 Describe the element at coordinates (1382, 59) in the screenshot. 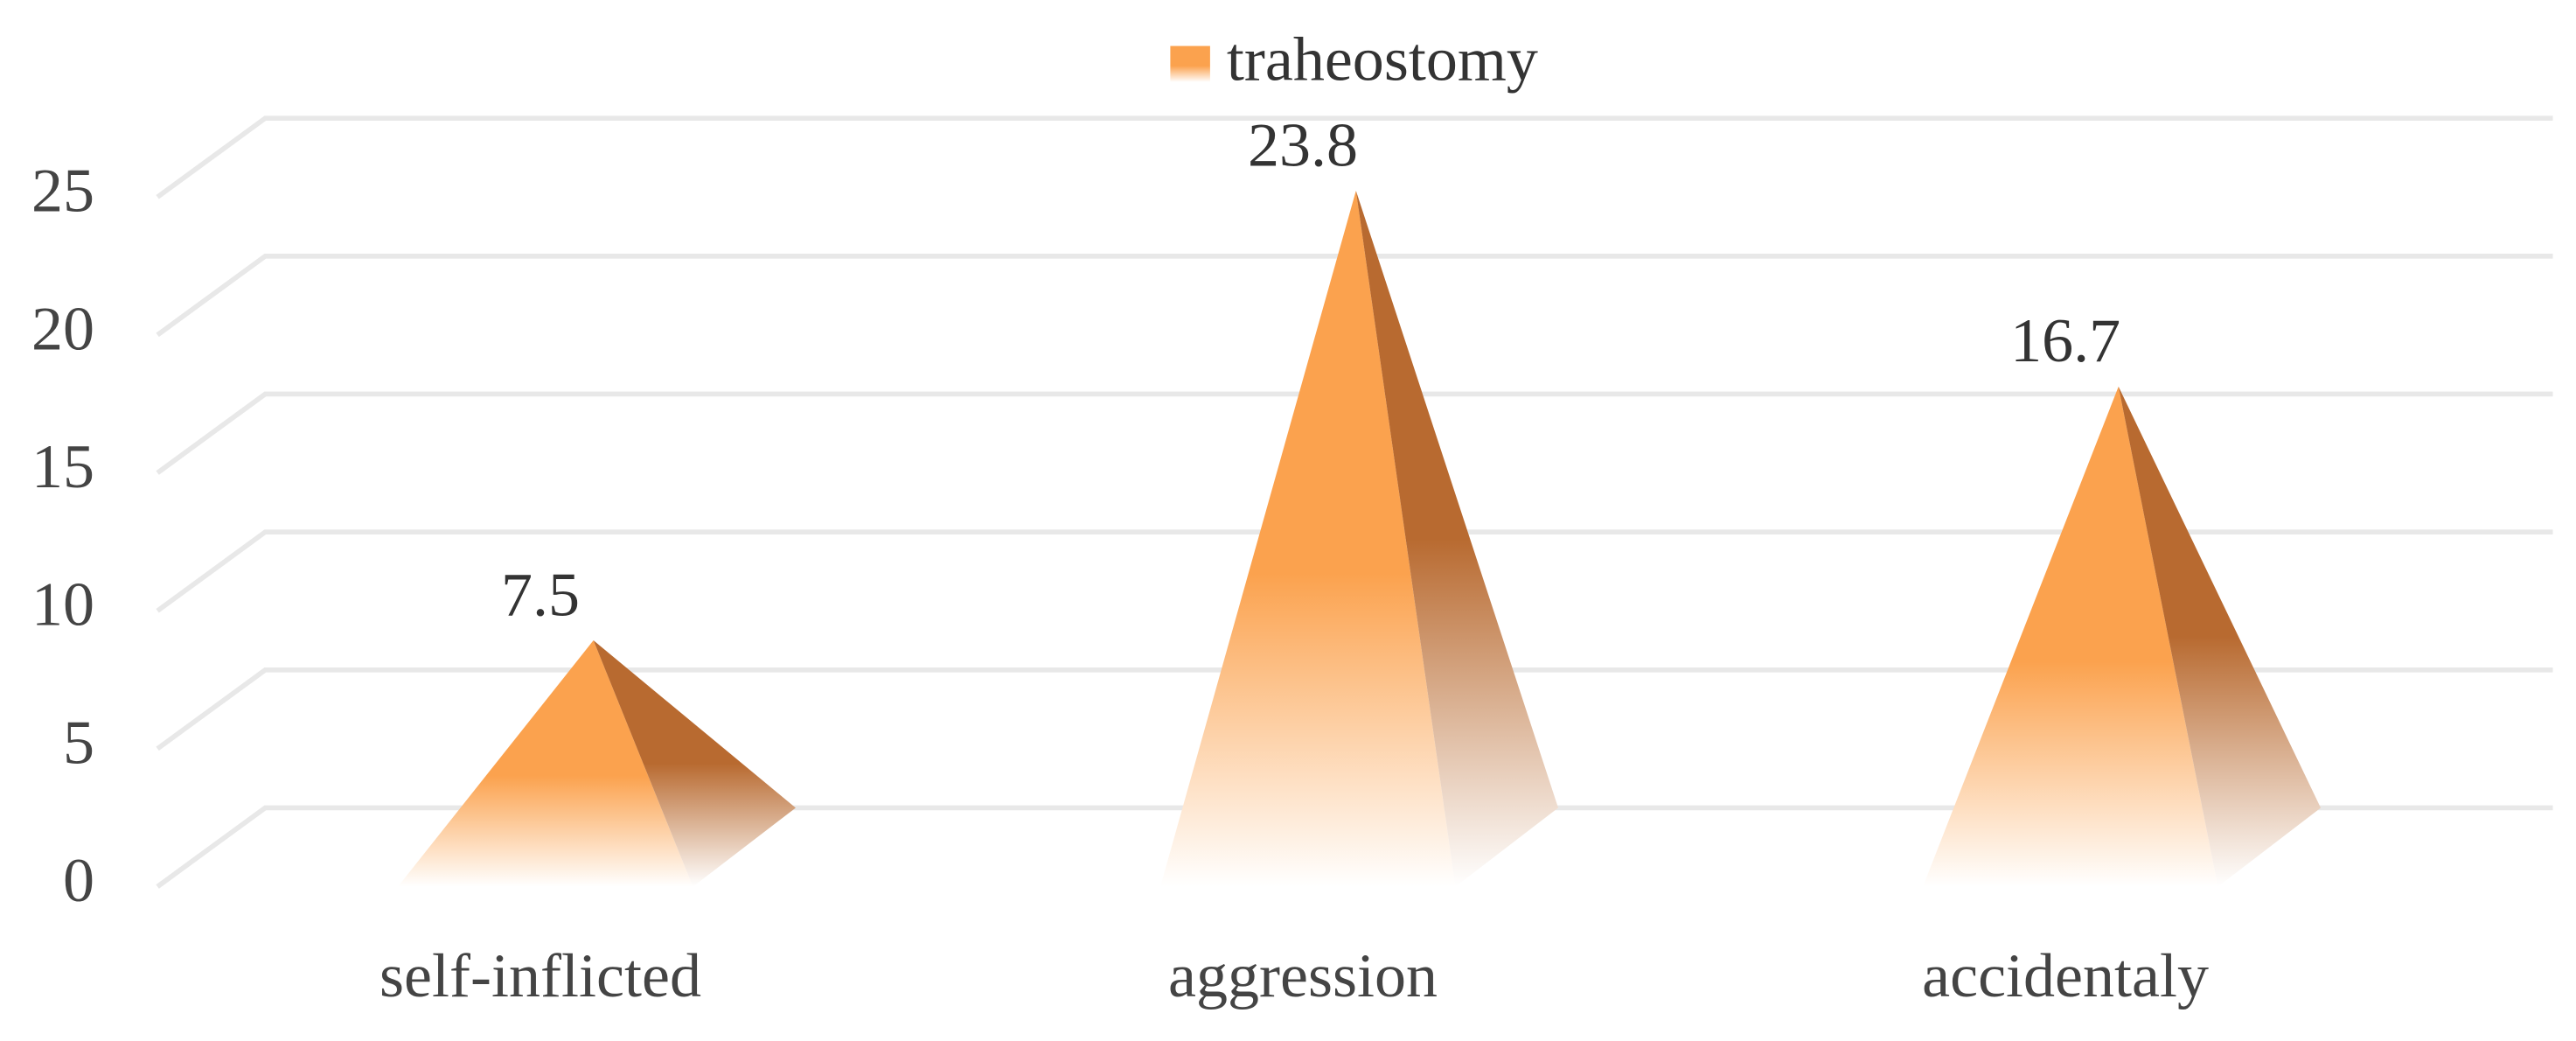

I see `legend-label: traheostomy` at that location.